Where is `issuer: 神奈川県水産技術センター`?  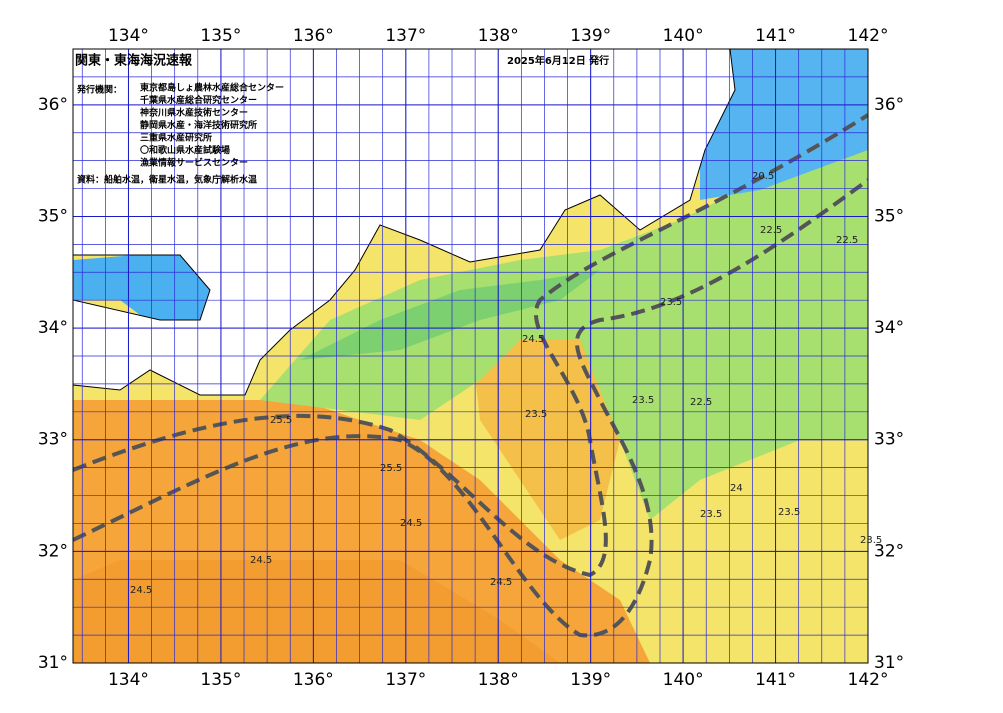 issuer: 神奈川県水産技術センター is located at coordinates (194, 113).